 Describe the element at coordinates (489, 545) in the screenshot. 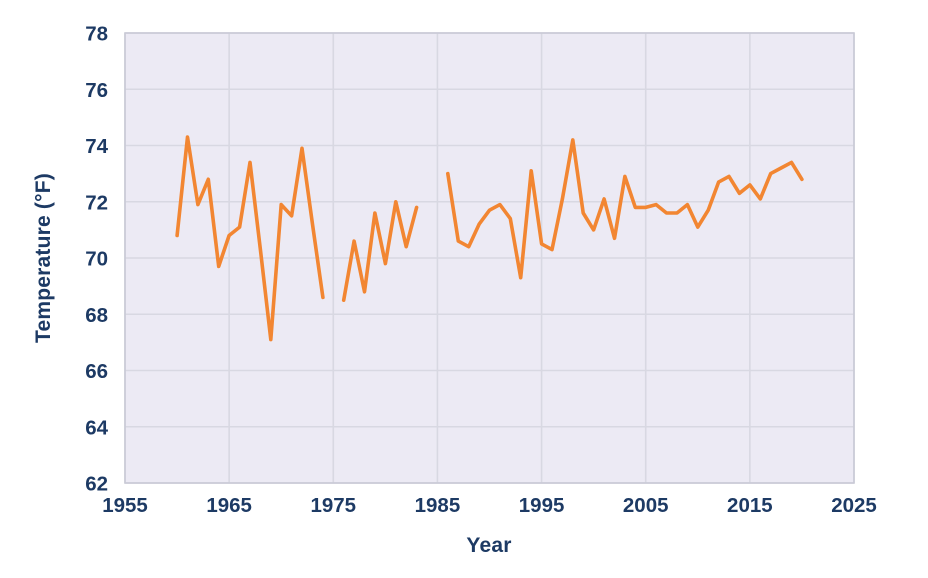

I see `x-axis-title: Year` at that location.